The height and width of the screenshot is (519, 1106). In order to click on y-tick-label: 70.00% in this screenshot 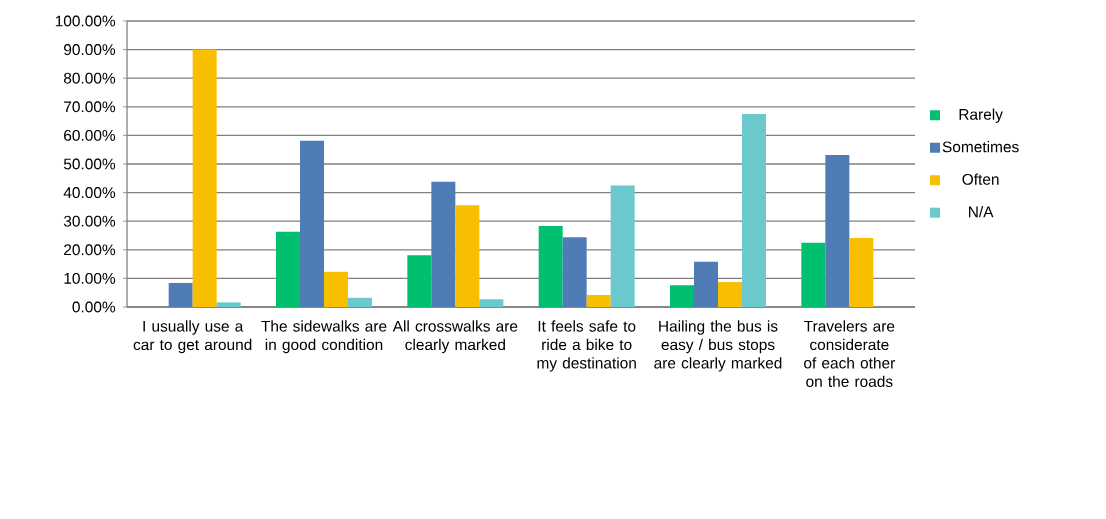, I will do `click(90, 107)`.